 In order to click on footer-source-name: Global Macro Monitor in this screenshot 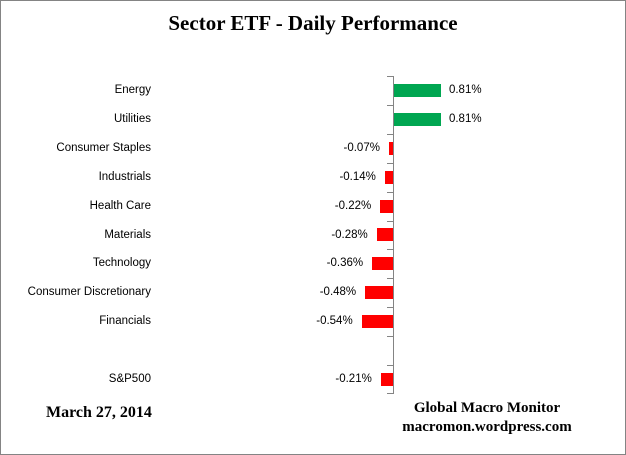, I will do `click(487, 408)`.